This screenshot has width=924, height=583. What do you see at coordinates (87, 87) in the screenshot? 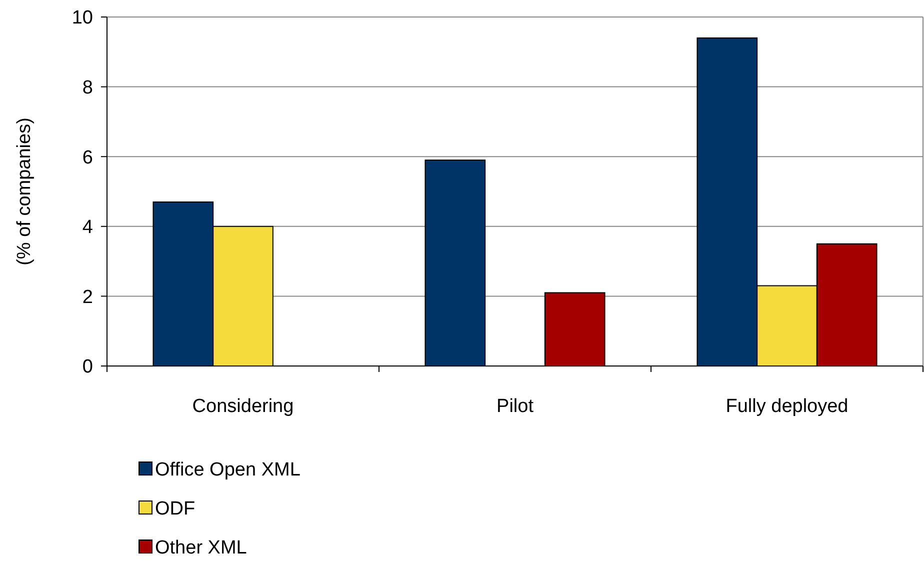
I see `y-tick-label: 8` at bounding box center [87, 87].